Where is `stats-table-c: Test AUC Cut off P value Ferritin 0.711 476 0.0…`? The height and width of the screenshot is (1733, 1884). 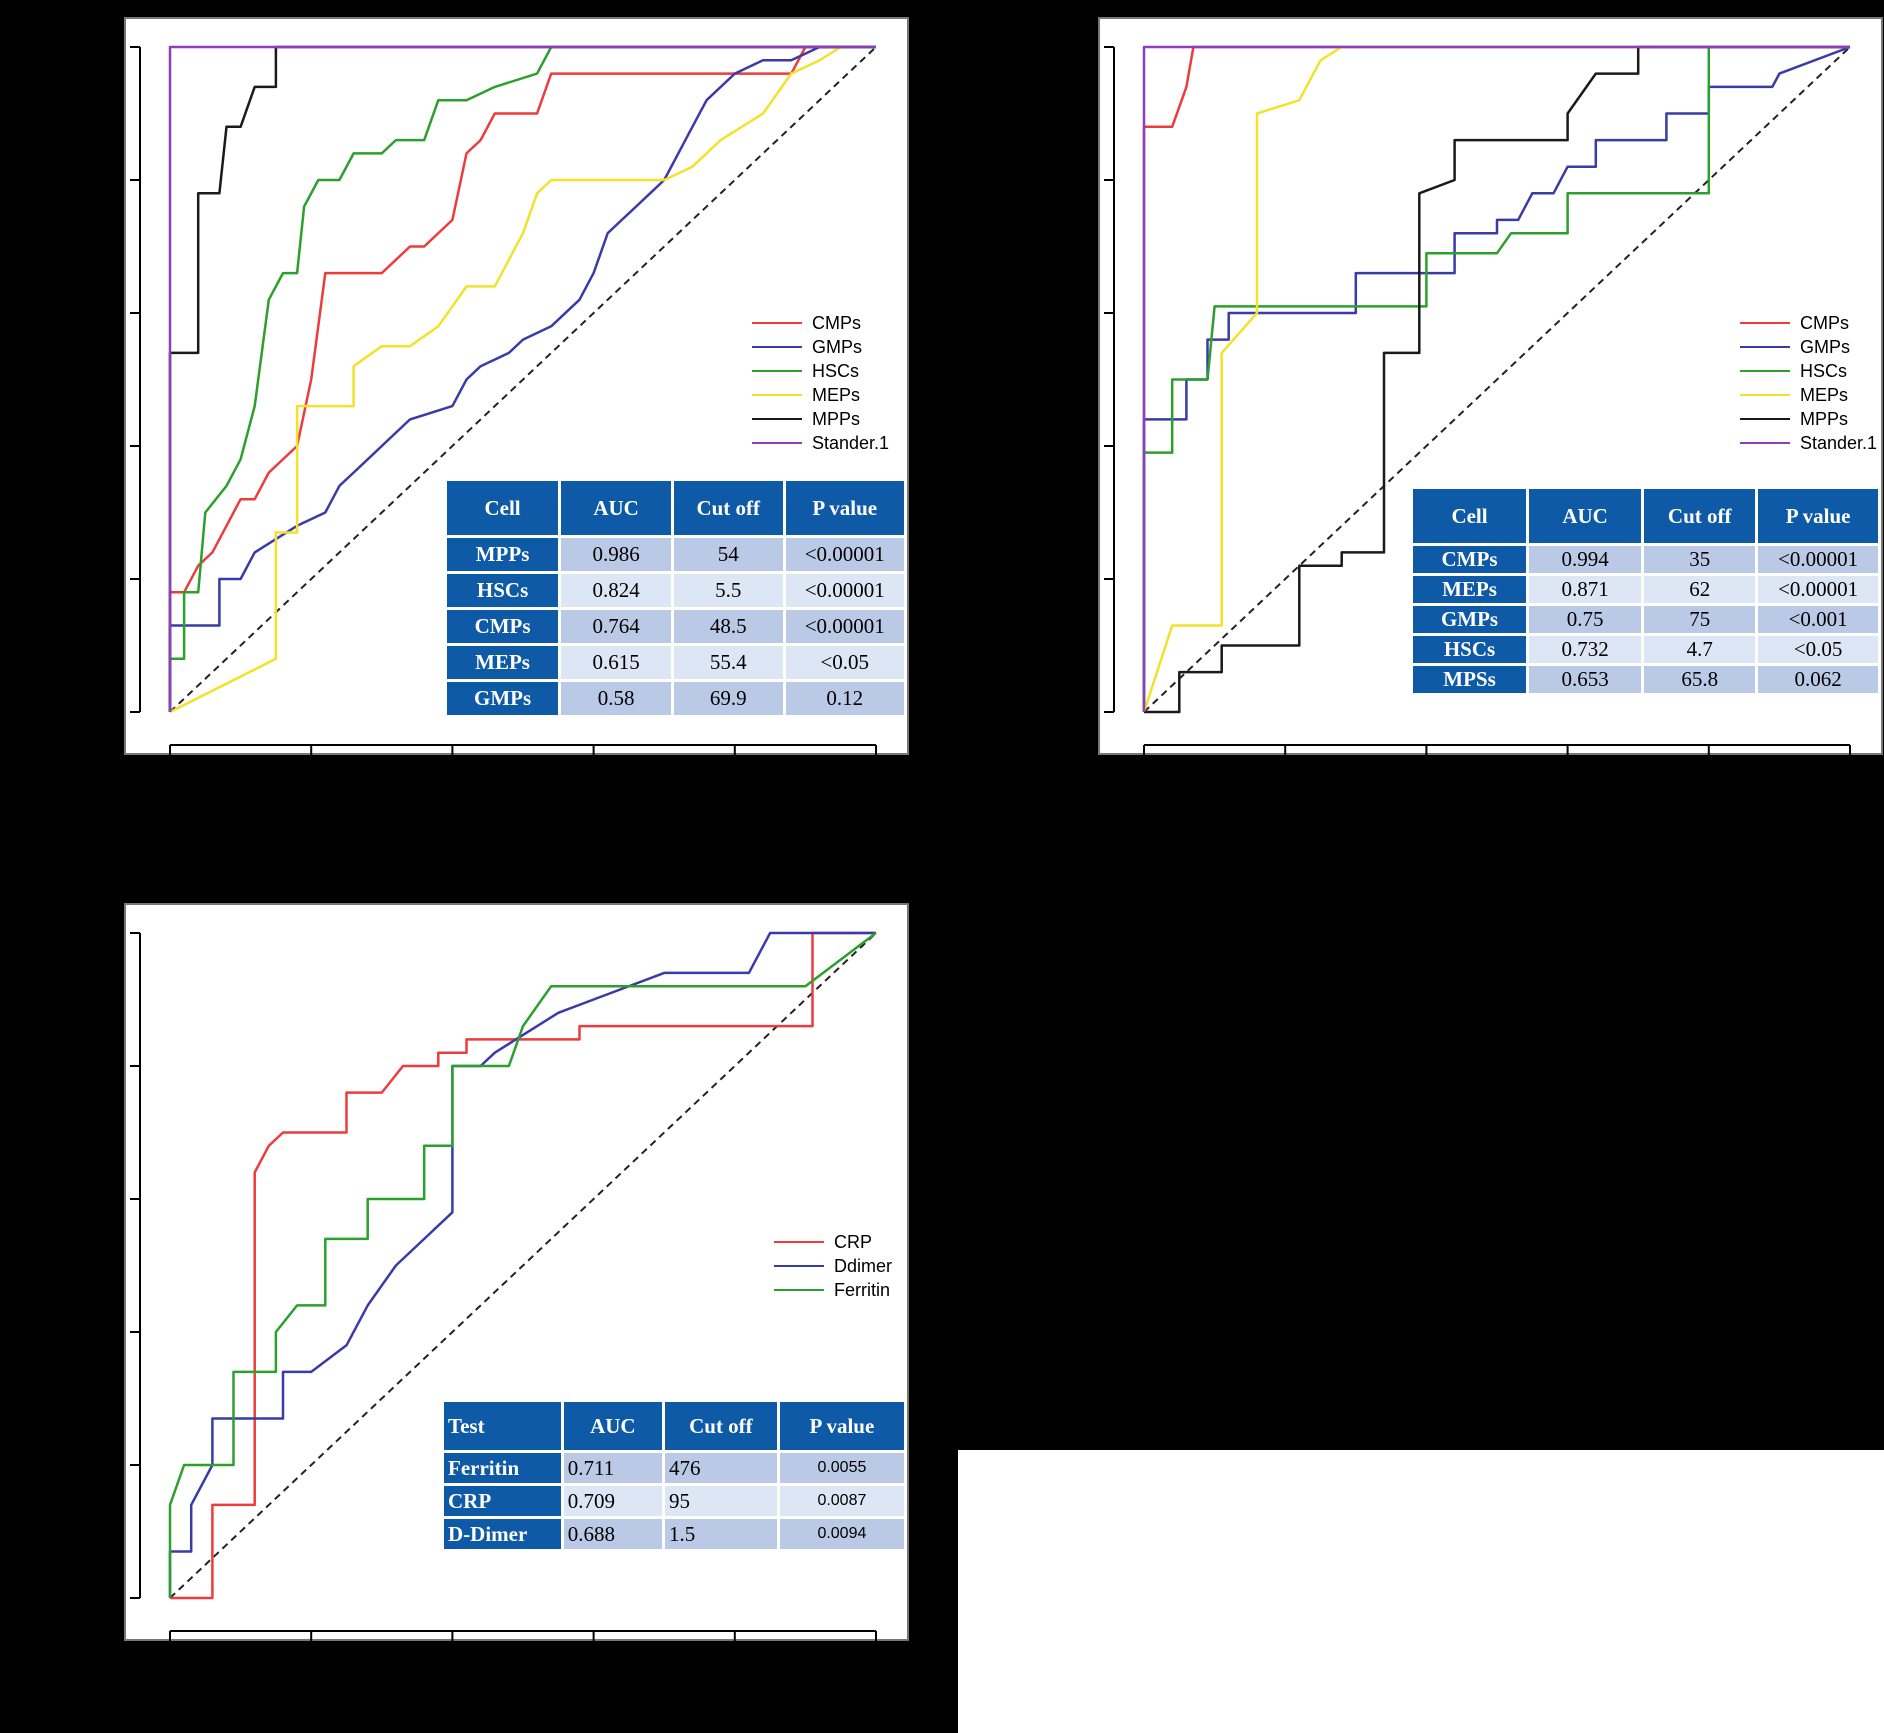 stats-table-c: Test AUC Cut off P value Ferritin 0.711 476 0.0… is located at coordinates (674, 1475).